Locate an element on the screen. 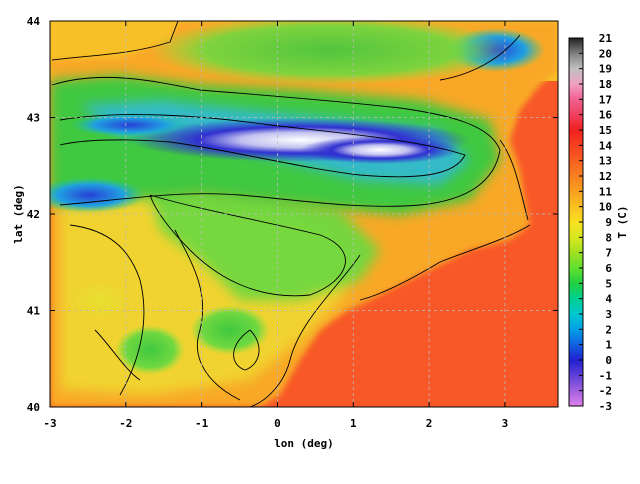 The height and width of the screenshot is (484, 640). iberian-range-central is located at coordinates (230, 330).